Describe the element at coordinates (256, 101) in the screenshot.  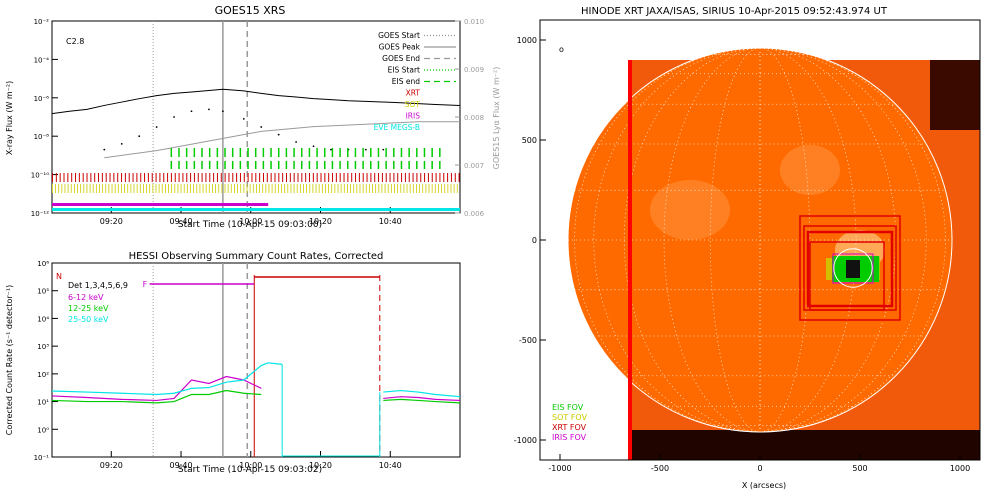
I see `goes-long-line` at that location.